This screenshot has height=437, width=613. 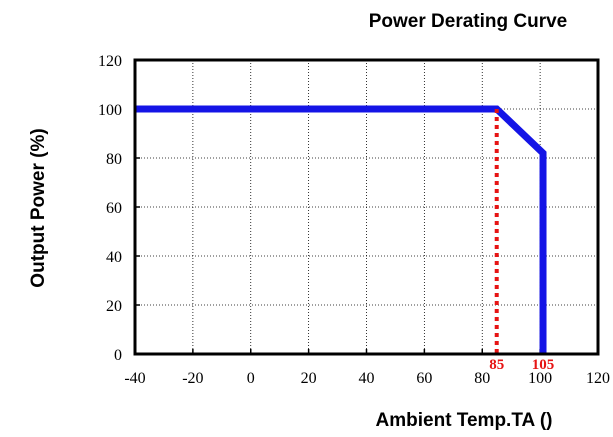 I want to click on y-tick-label: 80, so click(x=114, y=159).